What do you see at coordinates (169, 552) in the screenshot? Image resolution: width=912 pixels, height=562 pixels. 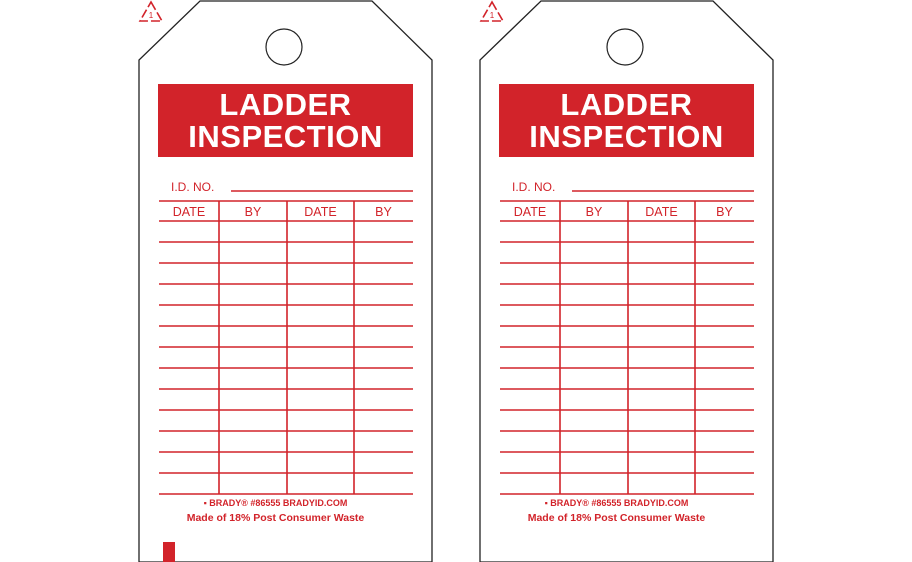 I see `red-marker-tab` at bounding box center [169, 552].